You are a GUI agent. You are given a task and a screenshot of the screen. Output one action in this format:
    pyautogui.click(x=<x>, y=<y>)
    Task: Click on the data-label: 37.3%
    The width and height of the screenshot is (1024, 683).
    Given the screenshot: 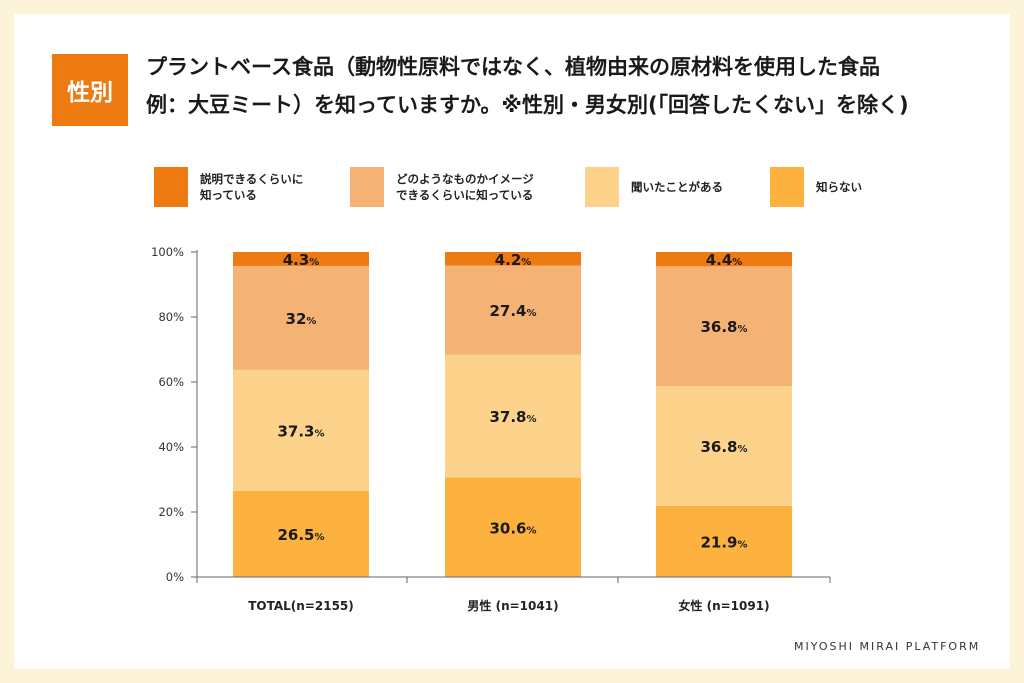 What is the action you would take?
    pyautogui.click(x=300, y=431)
    